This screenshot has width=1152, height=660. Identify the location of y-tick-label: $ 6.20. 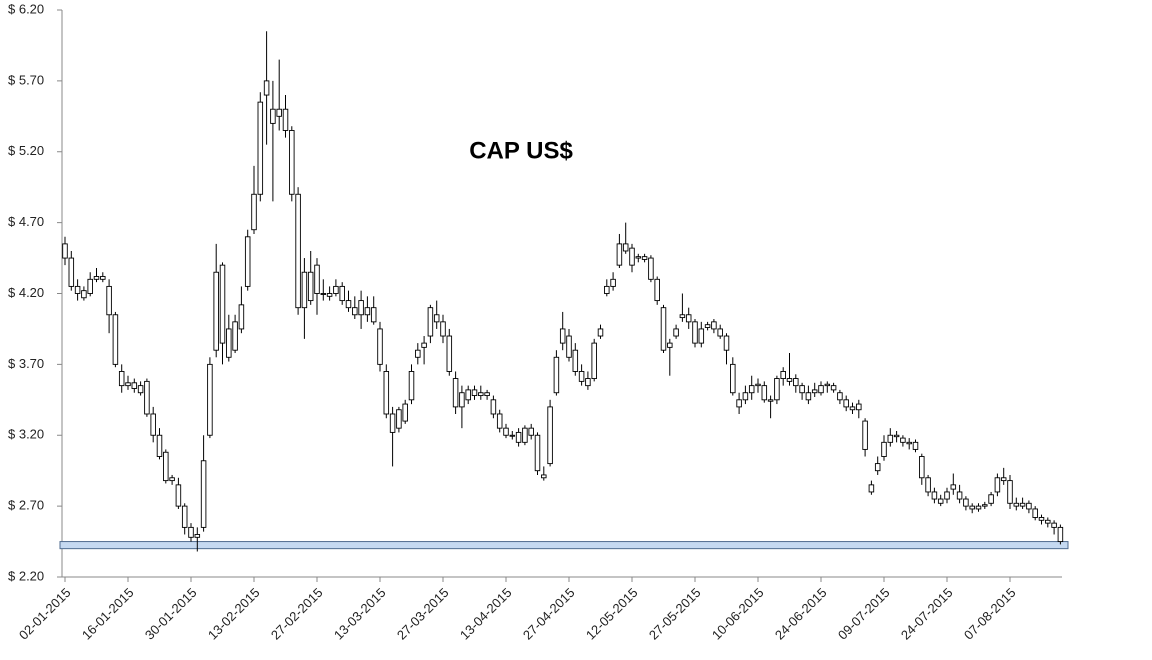
(26, 8).